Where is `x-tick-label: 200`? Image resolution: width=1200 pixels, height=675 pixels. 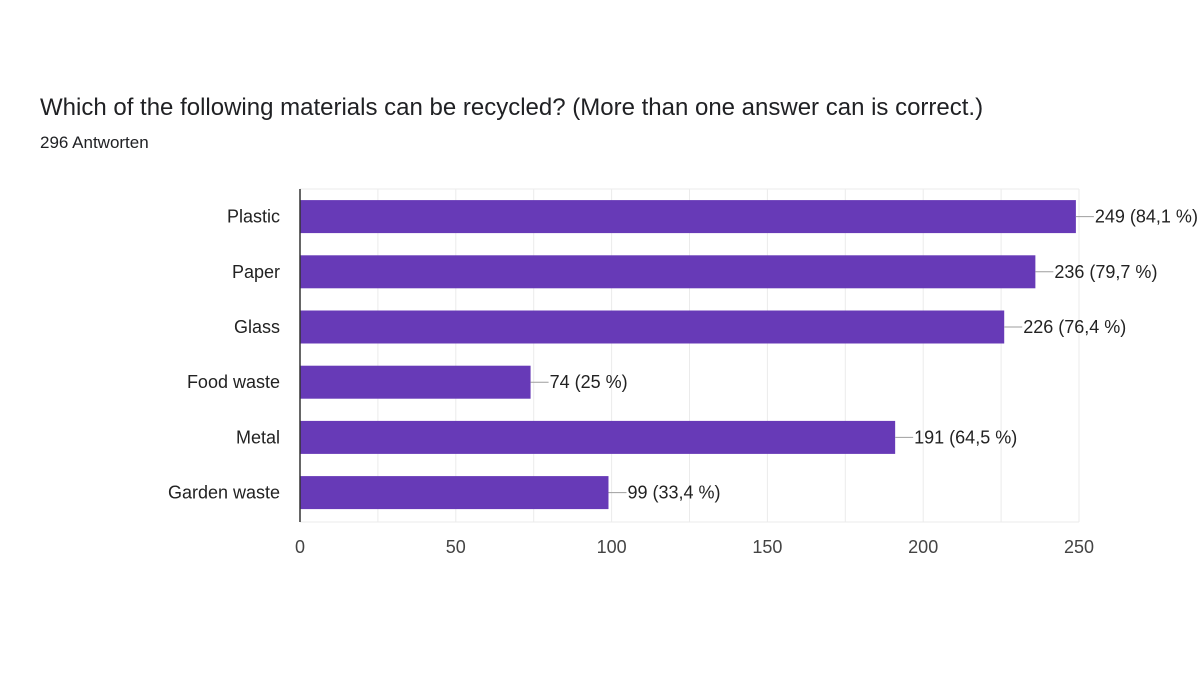 x-tick-label: 200 is located at coordinates (923, 547).